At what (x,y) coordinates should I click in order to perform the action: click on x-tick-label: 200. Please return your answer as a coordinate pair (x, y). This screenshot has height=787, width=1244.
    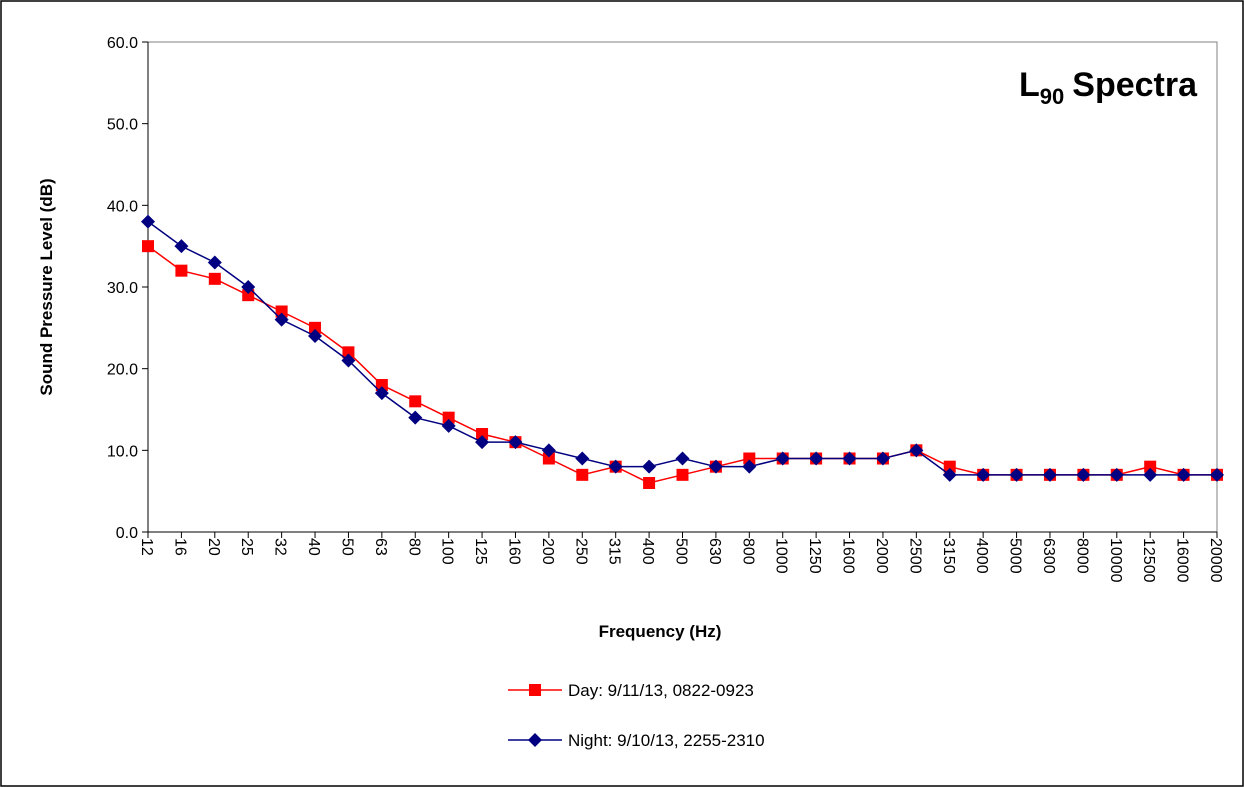
    Looking at the image, I should click on (547, 551).